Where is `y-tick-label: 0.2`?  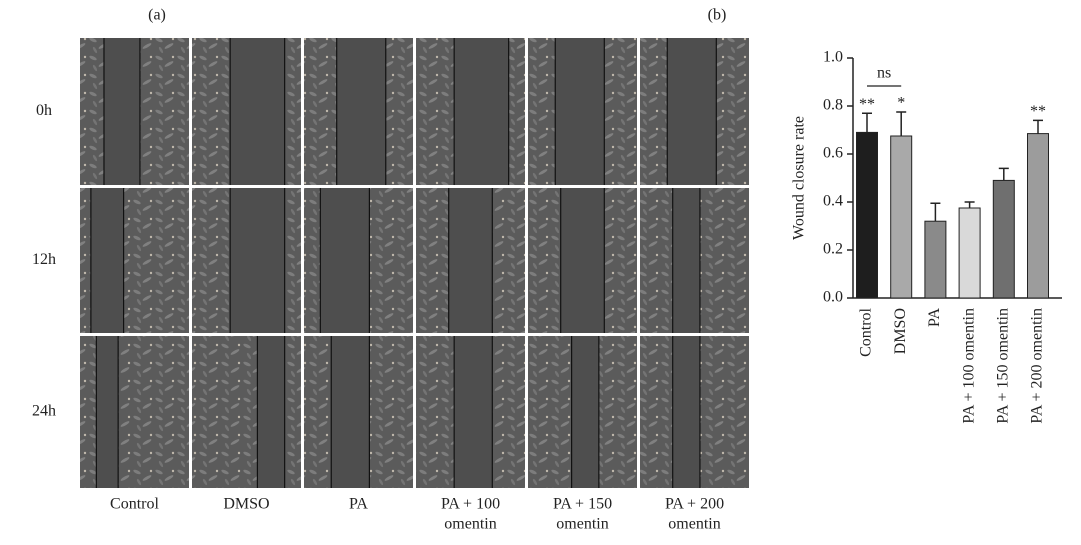
y-tick-label: 0.2 is located at coordinates (833, 249).